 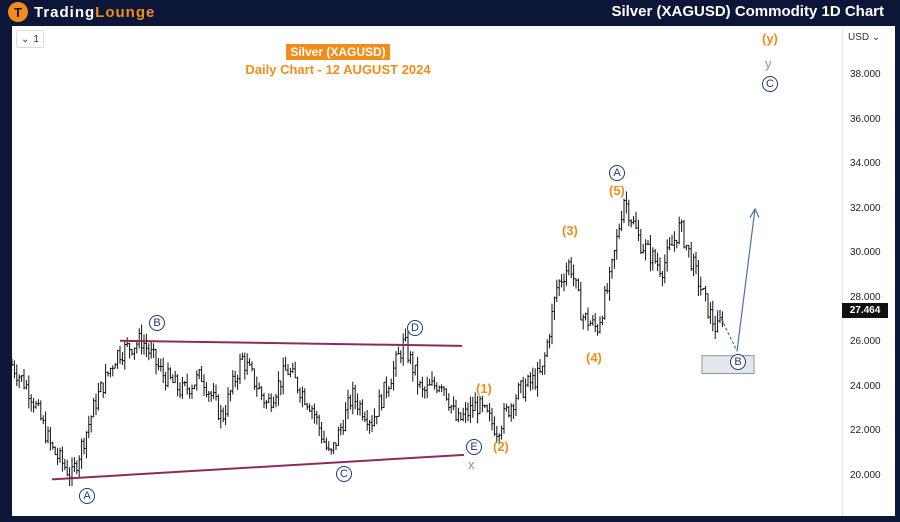 I want to click on wave-label-degree: (y), so click(x=770, y=39).